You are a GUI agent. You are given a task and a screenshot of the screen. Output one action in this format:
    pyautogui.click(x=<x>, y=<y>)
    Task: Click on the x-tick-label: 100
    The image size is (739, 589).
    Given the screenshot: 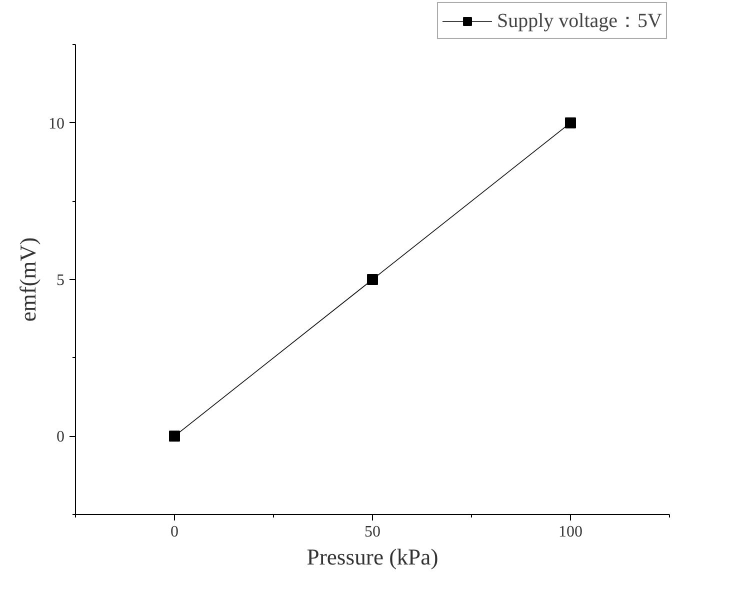 What is the action you would take?
    pyautogui.click(x=570, y=532)
    